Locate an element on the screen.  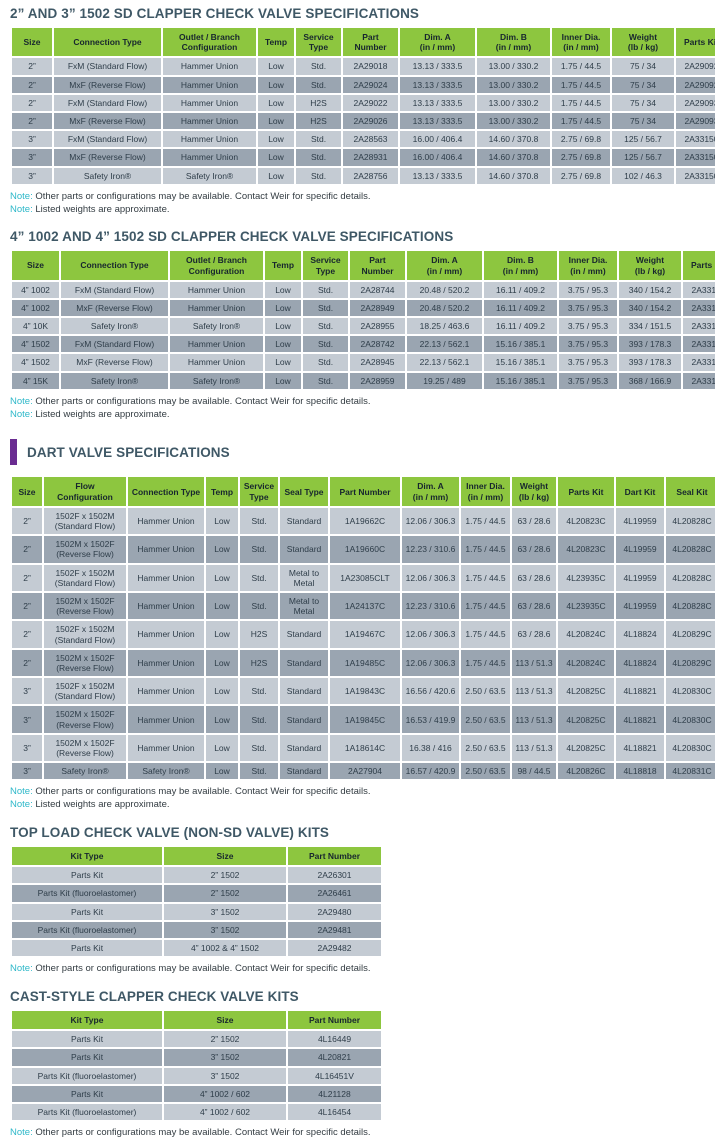
header-row: Kit Type Size Part Number is located at coordinates (196, 856).